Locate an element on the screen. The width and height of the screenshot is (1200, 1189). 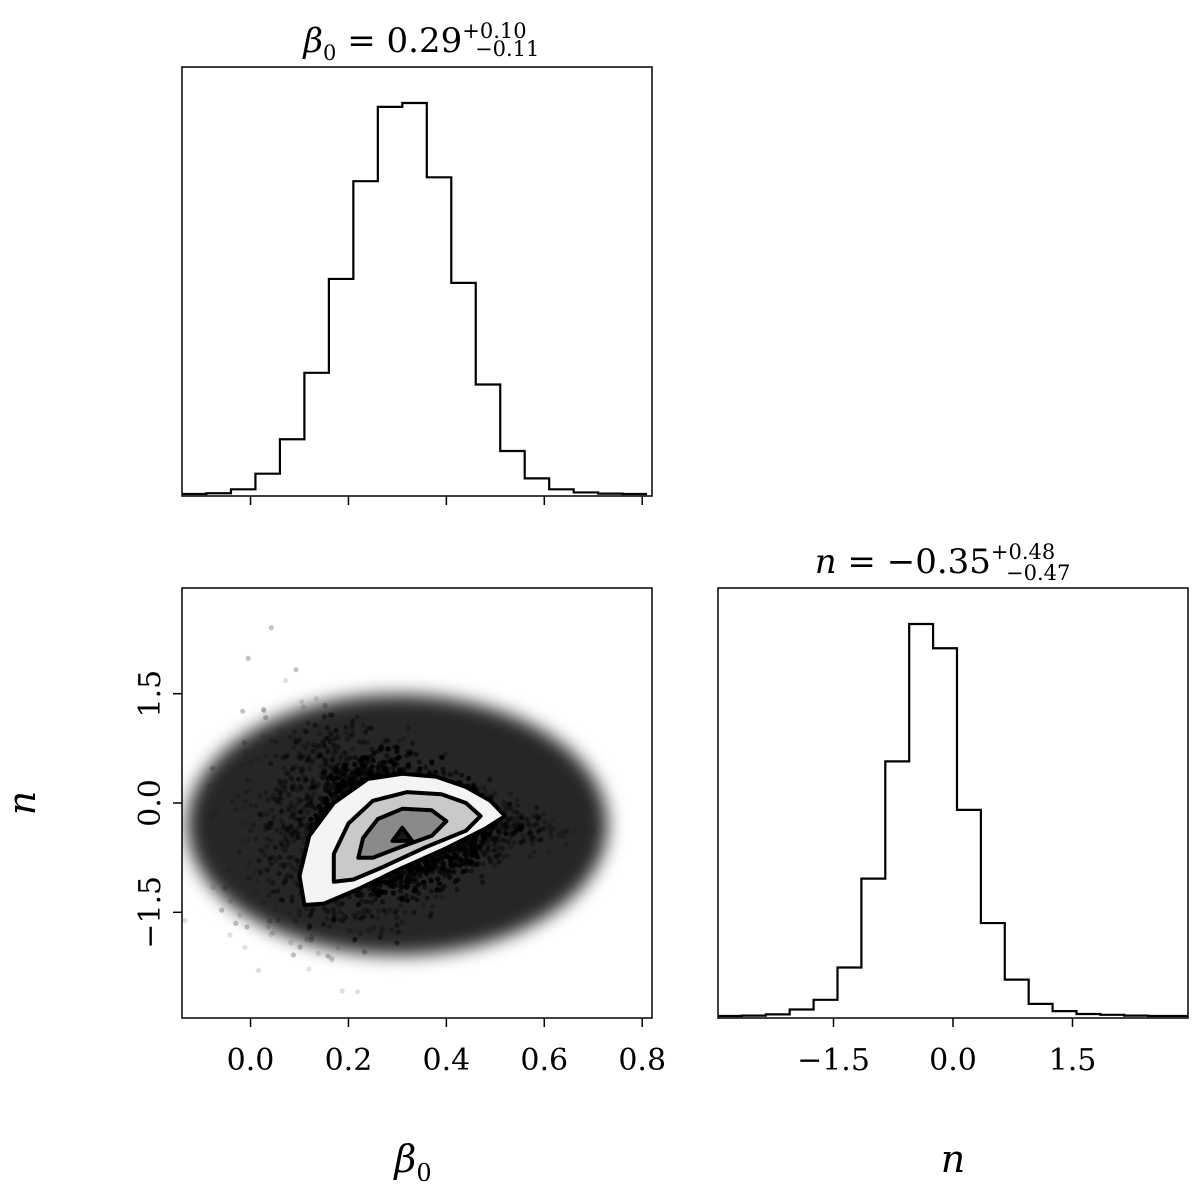
beta0-histogram-title-lower: −0.11 is located at coordinates (507, 49).